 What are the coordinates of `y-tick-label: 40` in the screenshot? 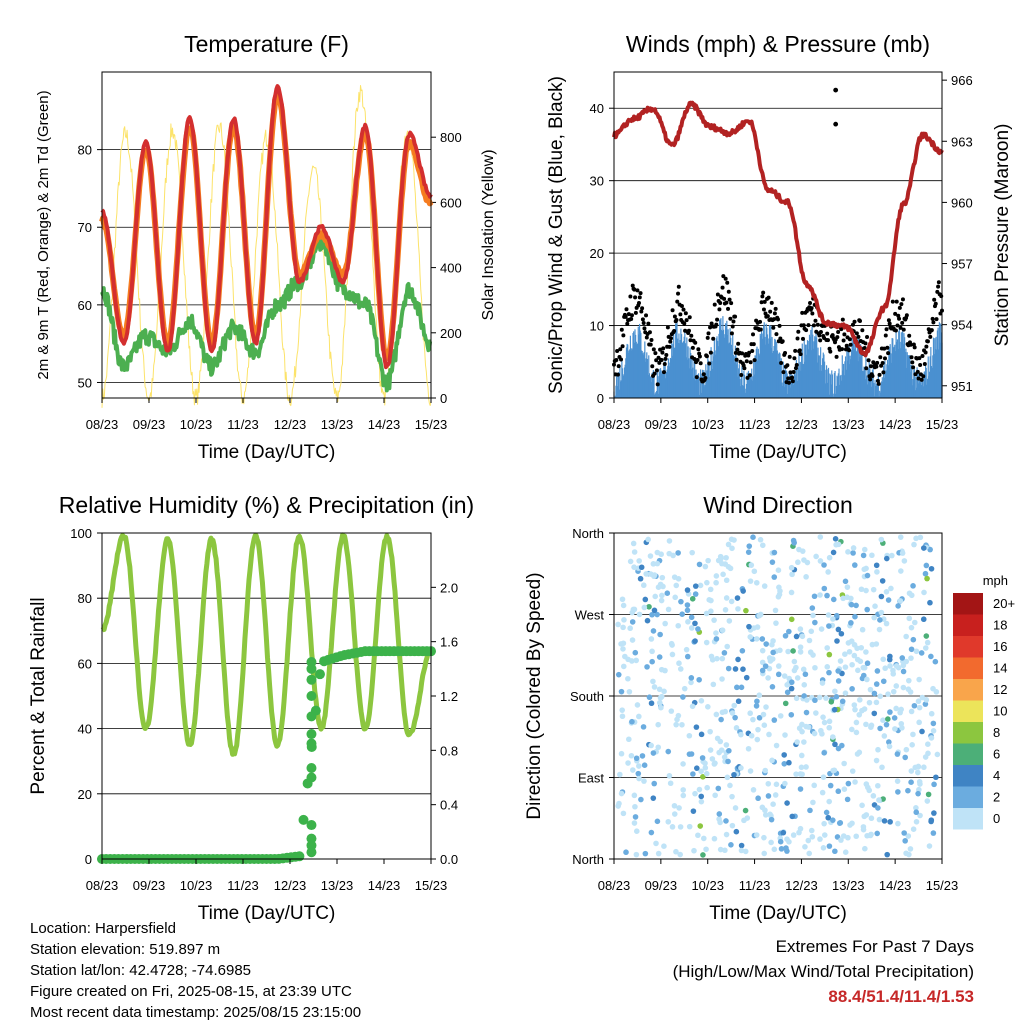 It's located at (597, 108).